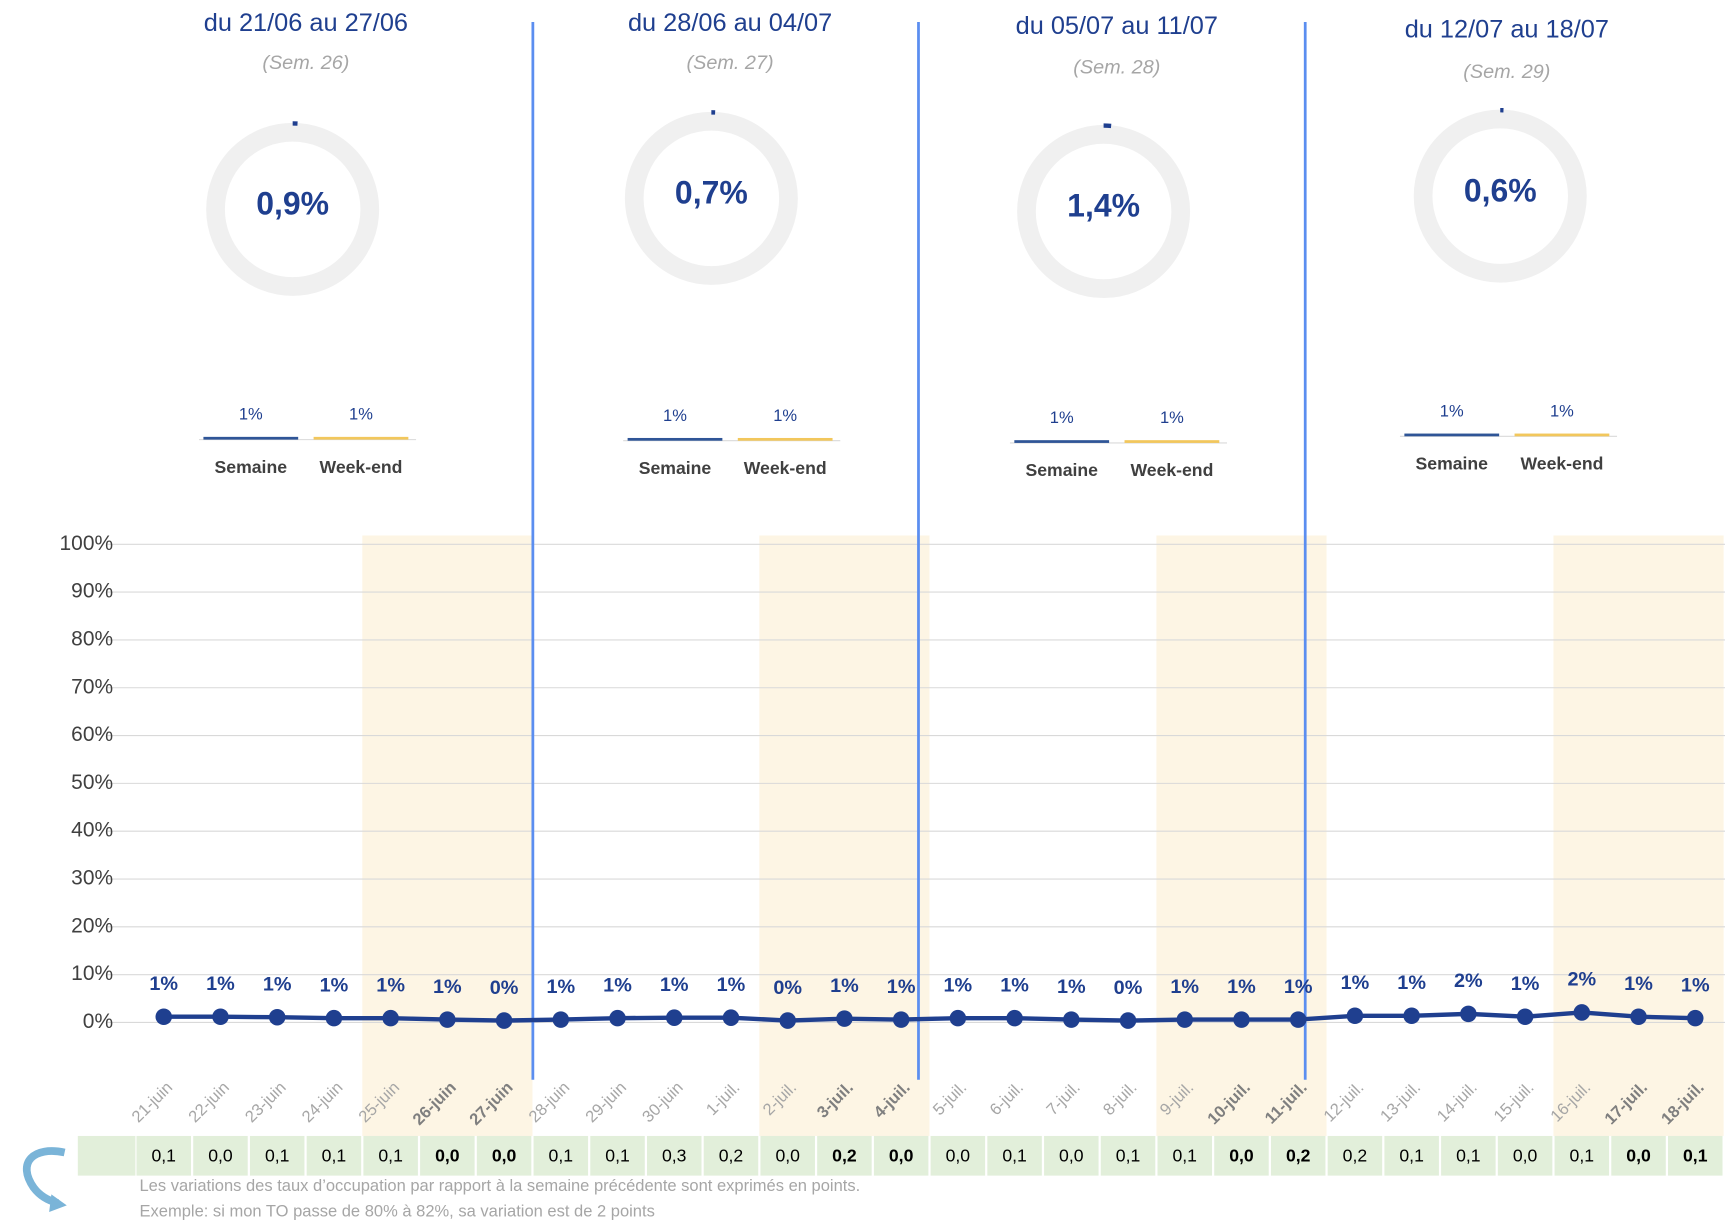 This screenshot has width=1729, height=1223. What do you see at coordinates (92, 925) in the screenshot?
I see `y-tick-label: 20%` at bounding box center [92, 925].